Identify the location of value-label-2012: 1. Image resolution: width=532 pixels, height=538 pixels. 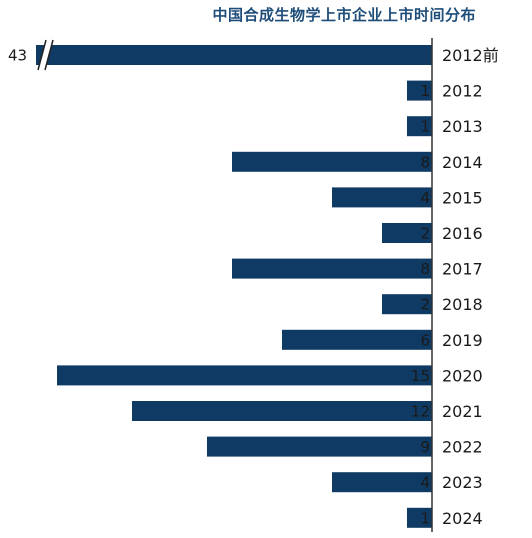
(425, 91).